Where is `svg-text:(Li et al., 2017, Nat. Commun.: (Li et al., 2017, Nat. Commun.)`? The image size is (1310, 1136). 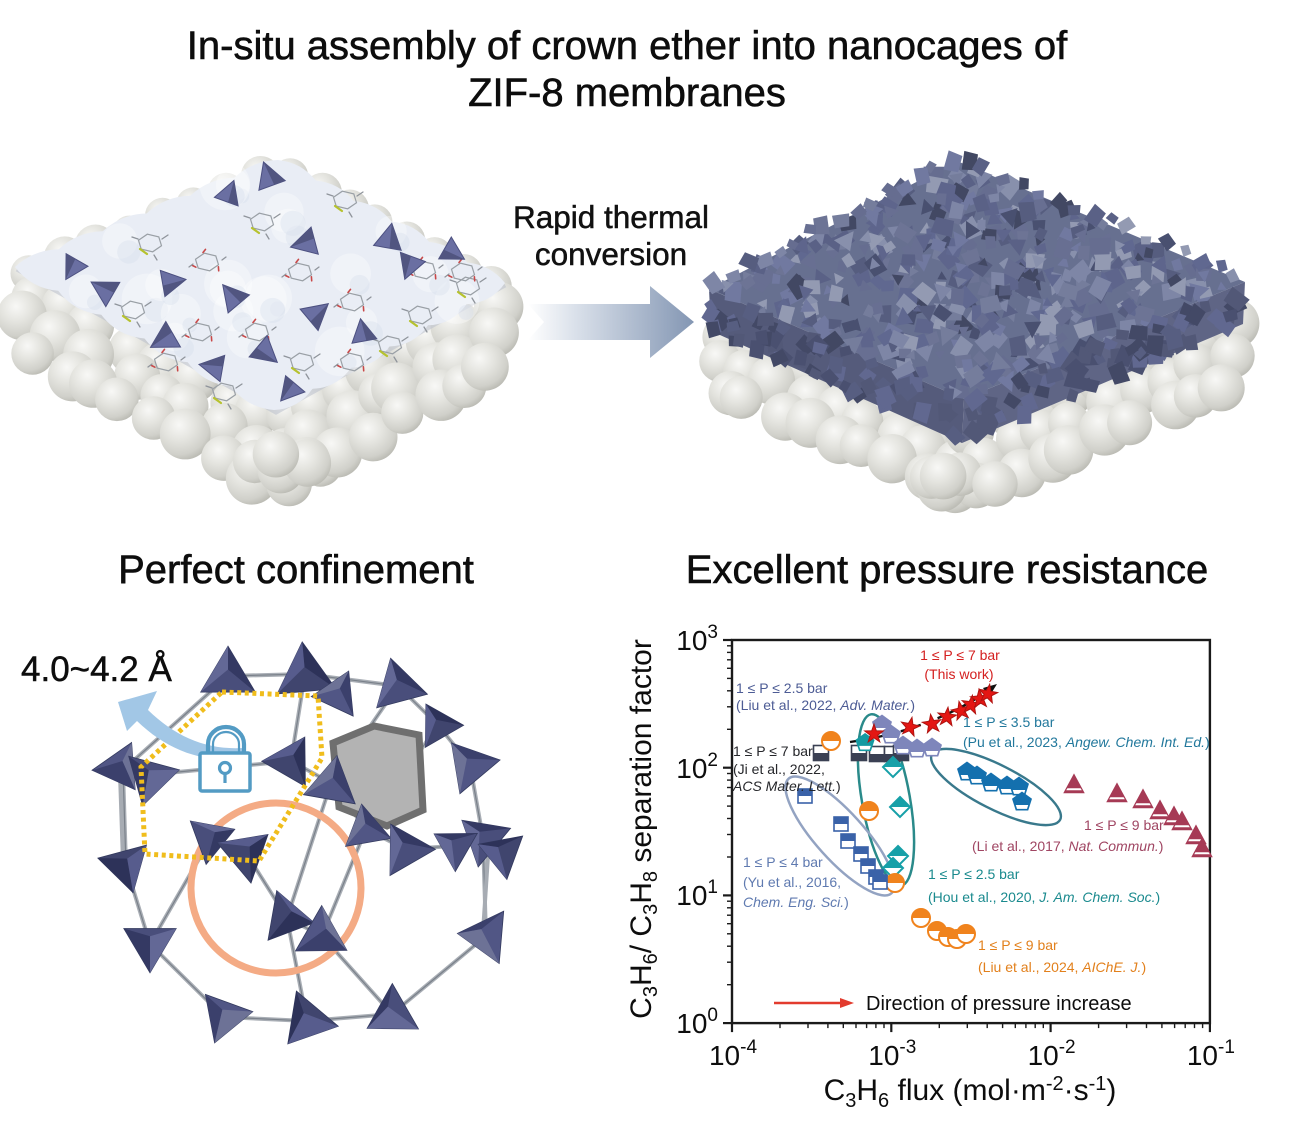
svg-text:(Li et al., 2017, Nat. Commun.: (Li et al., 2017, Nat. Commun.) is located at coordinates (1067, 846).